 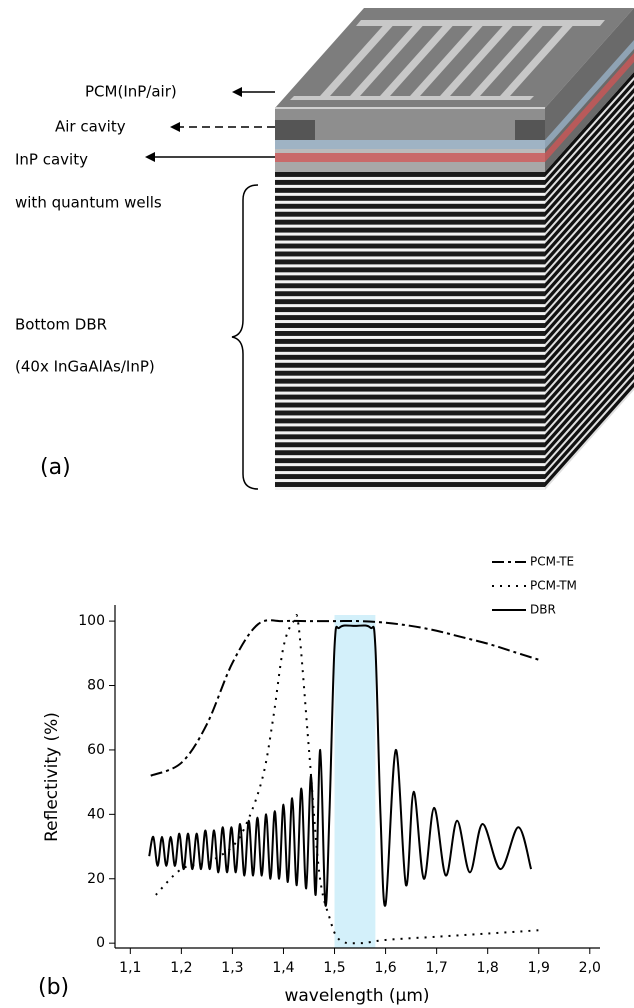 What do you see at coordinates (51, 160) in the screenshot?
I see `diagram-label: InP cavity` at bounding box center [51, 160].